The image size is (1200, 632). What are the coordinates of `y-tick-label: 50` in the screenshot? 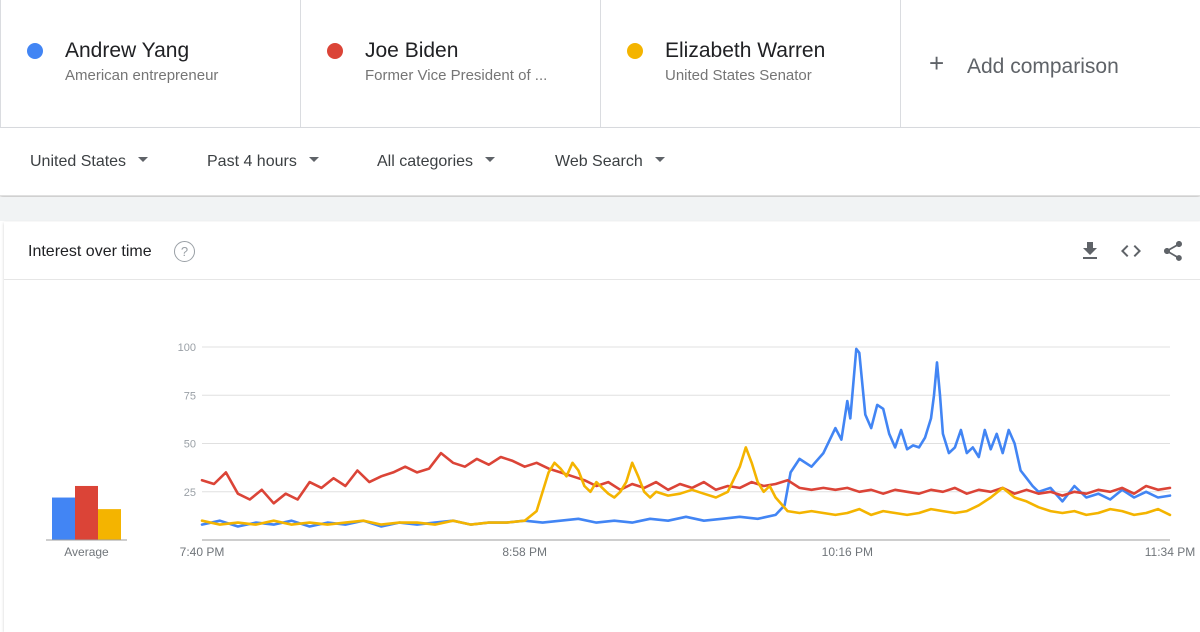 It's located at (190, 445).